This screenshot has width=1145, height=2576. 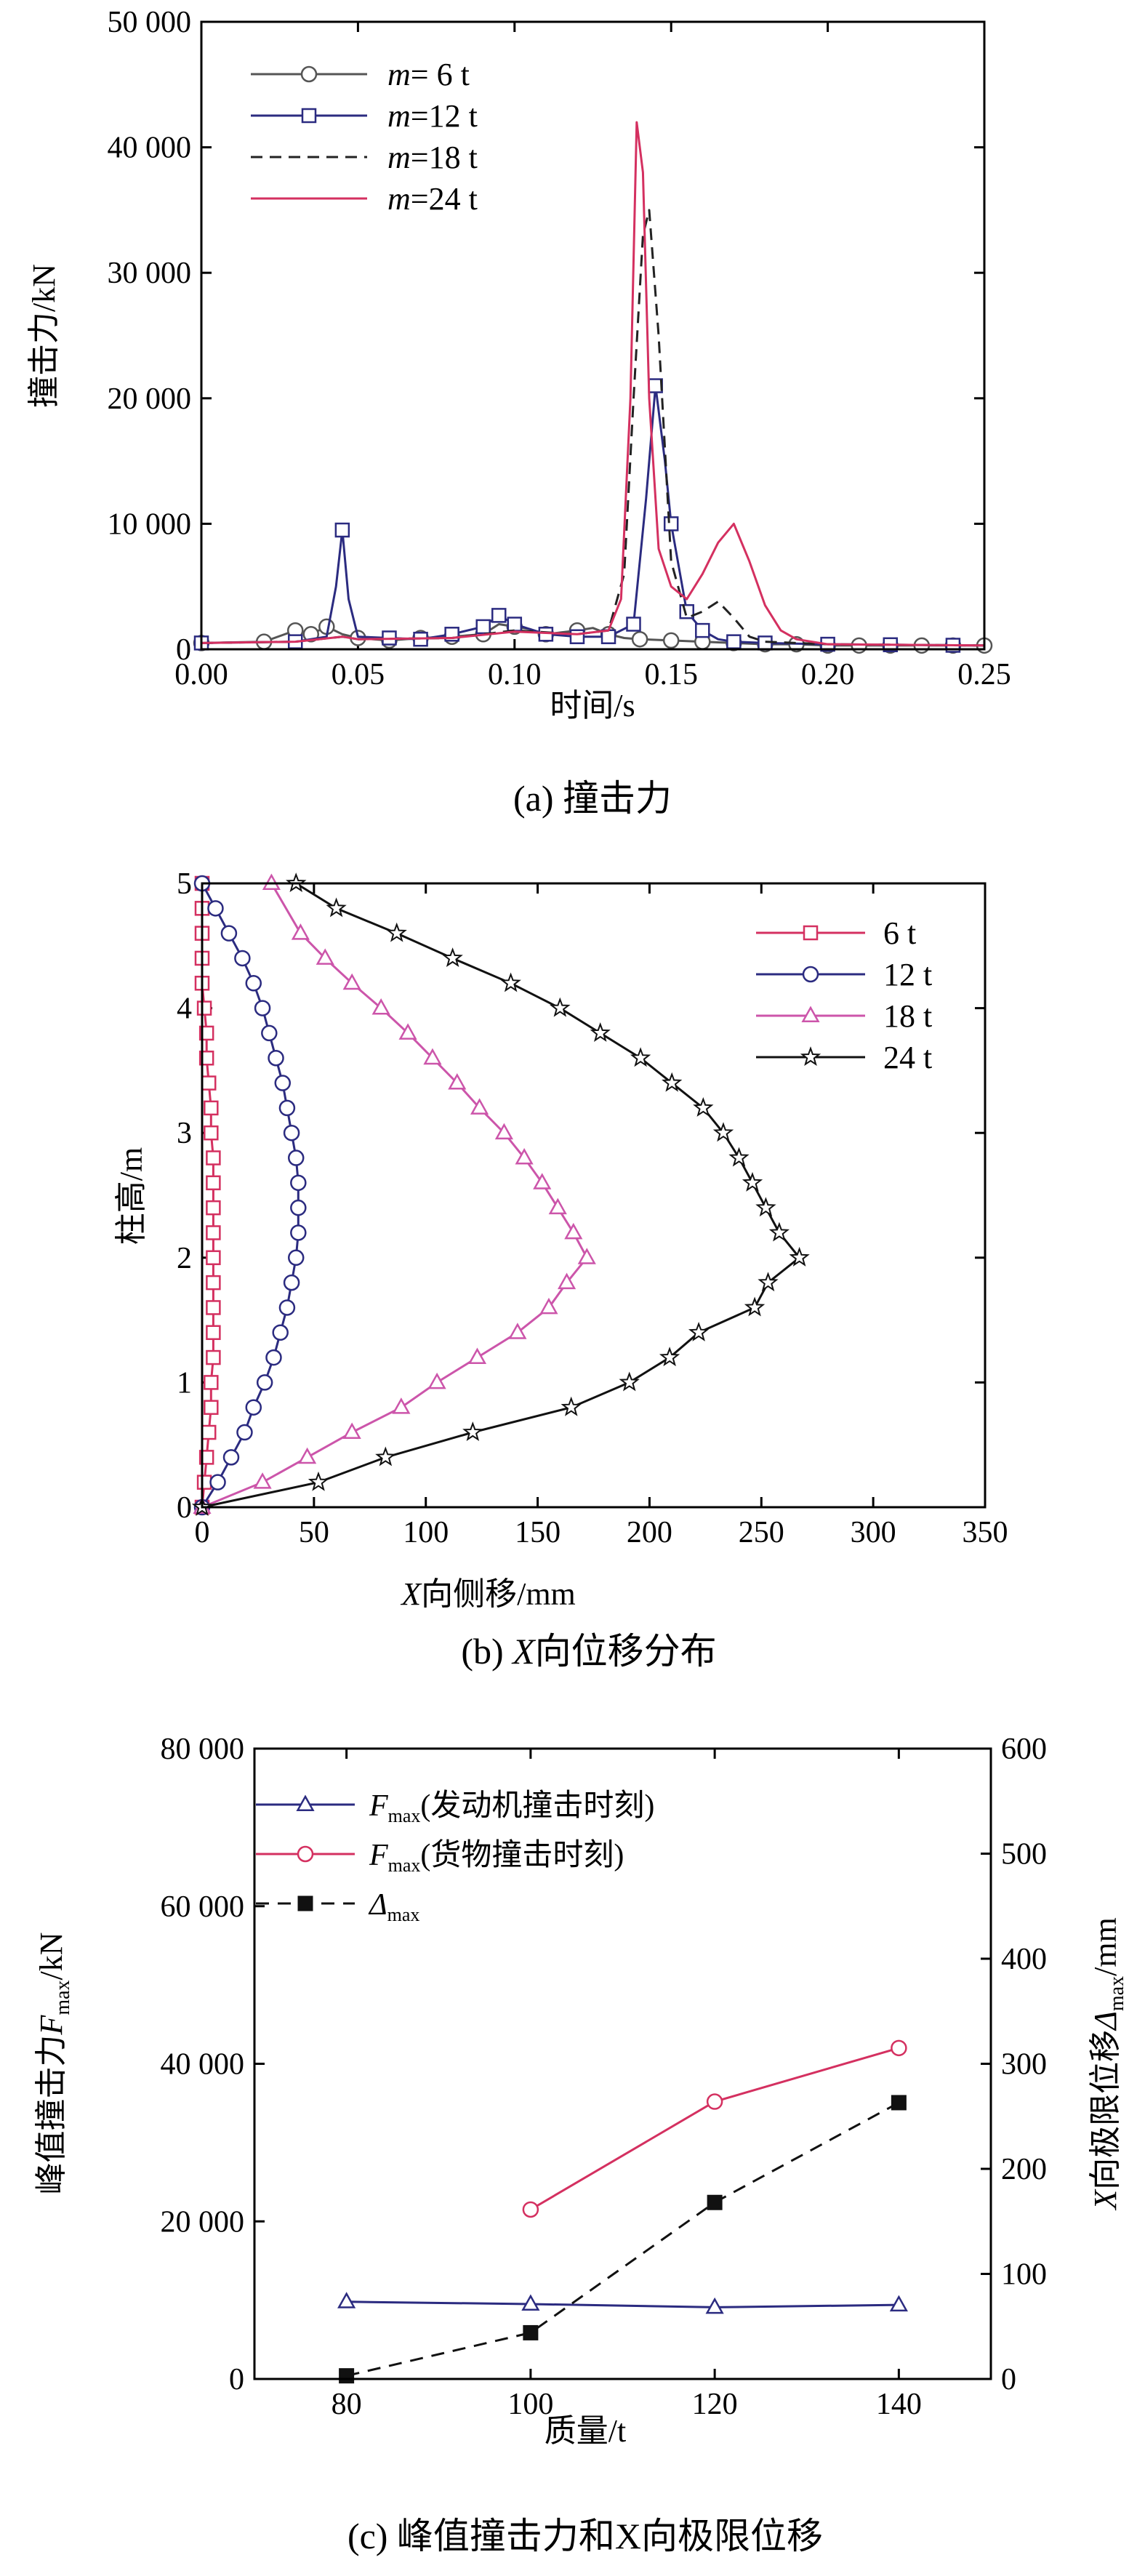 What do you see at coordinates (150, 399) in the screenshot?
I see `y-tick-label: 20 000` at bounding box center [150, 399].